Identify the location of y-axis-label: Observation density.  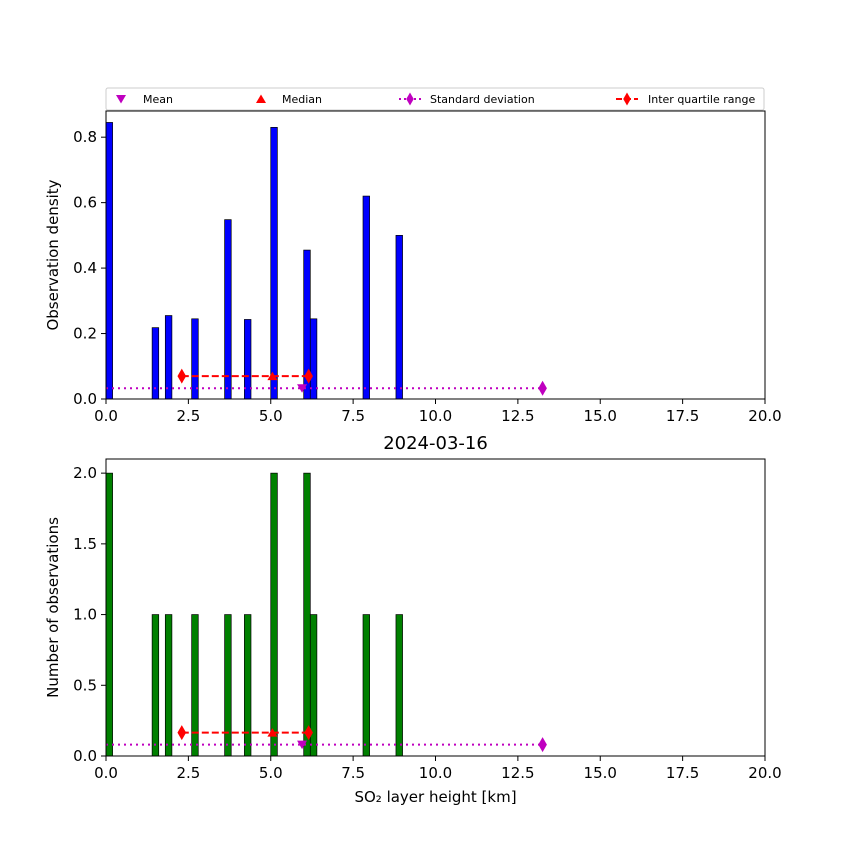
(53, 254).